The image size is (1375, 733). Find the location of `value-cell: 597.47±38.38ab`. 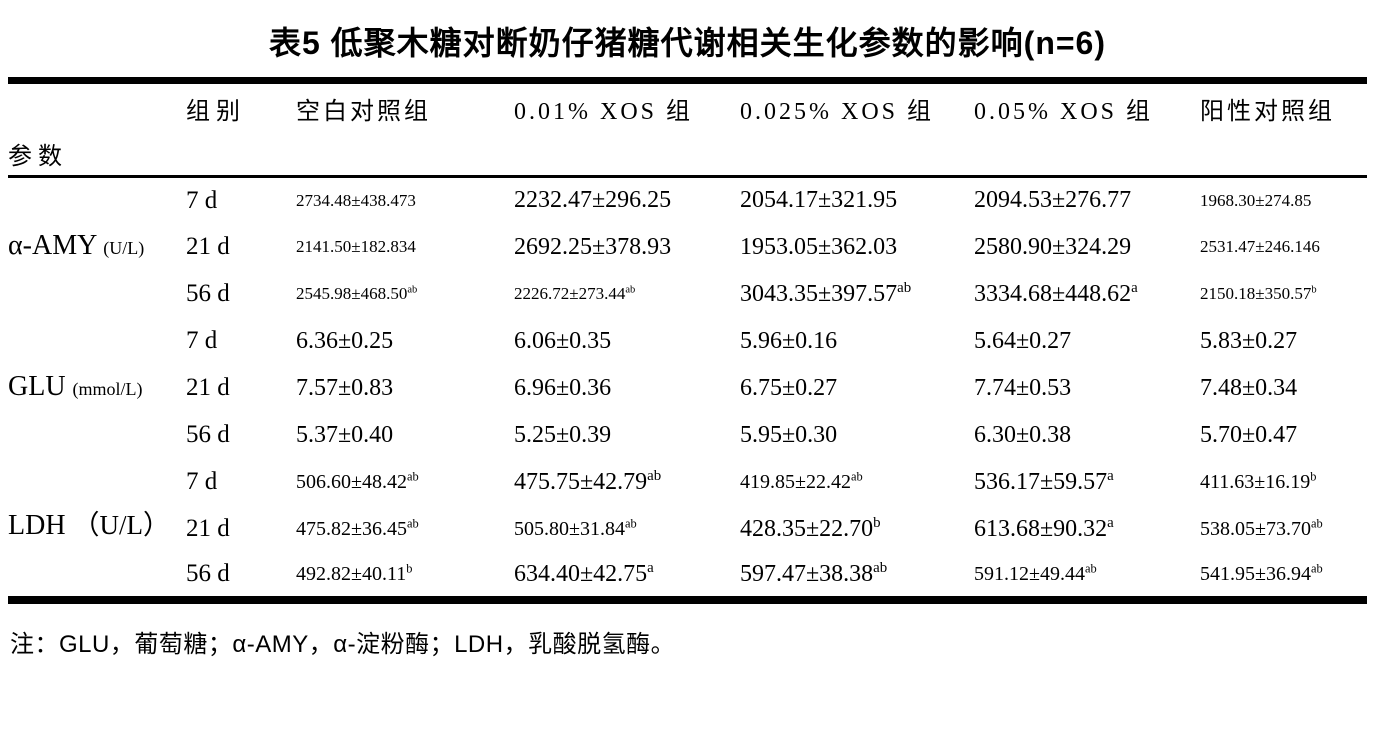

value-cell: 597.47±38.38ab is located at coordinates (857, 576).